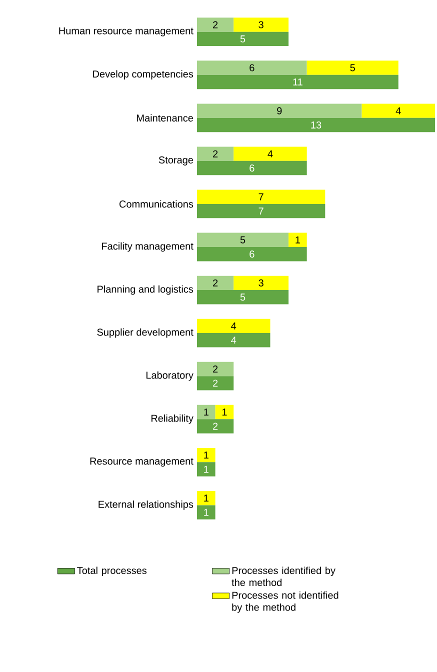  What do you see at coordinates (172, 419) in the screenshot?
I see `y-tick-label: Reliability` at bounding box center [172, 419].